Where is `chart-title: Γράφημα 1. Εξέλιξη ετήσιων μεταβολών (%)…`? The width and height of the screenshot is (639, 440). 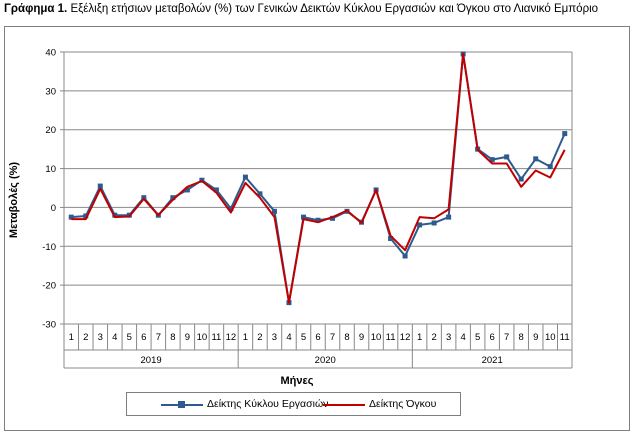
chart-title: Γράφημα 1. Εξέλιξη ετήσιων μεταβολών (%)… is located at coordinates (301, 9).